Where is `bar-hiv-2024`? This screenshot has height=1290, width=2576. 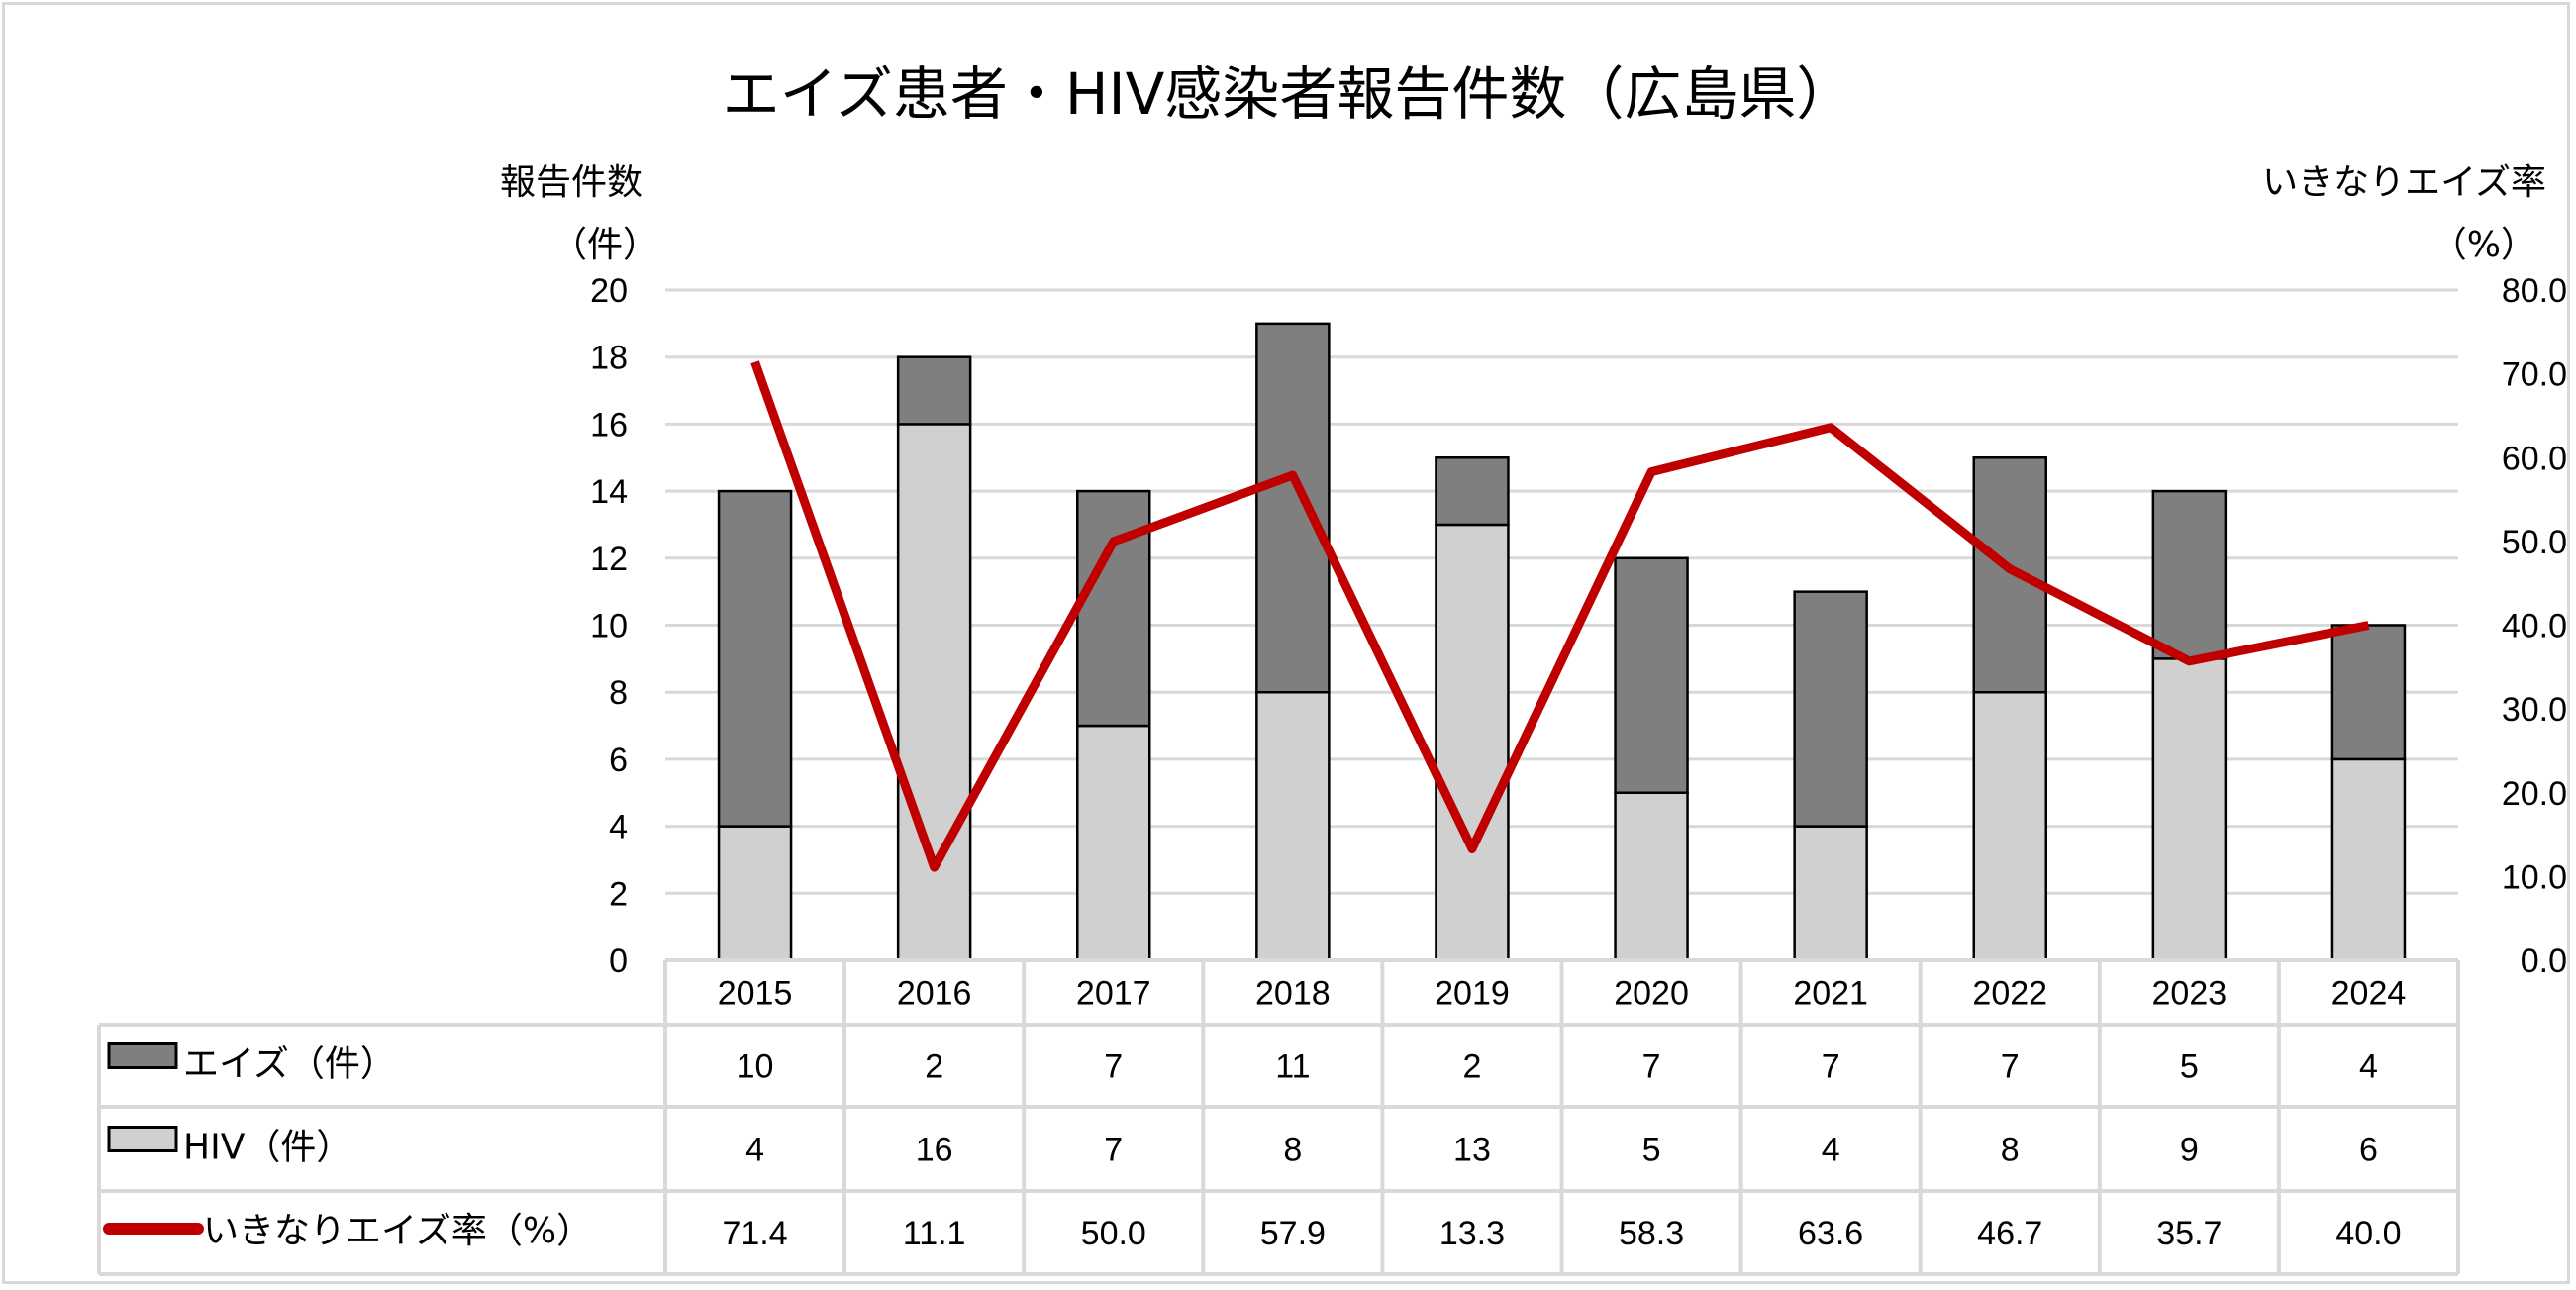 bar-hiv-2024 is located at coordinates (2368, 860).